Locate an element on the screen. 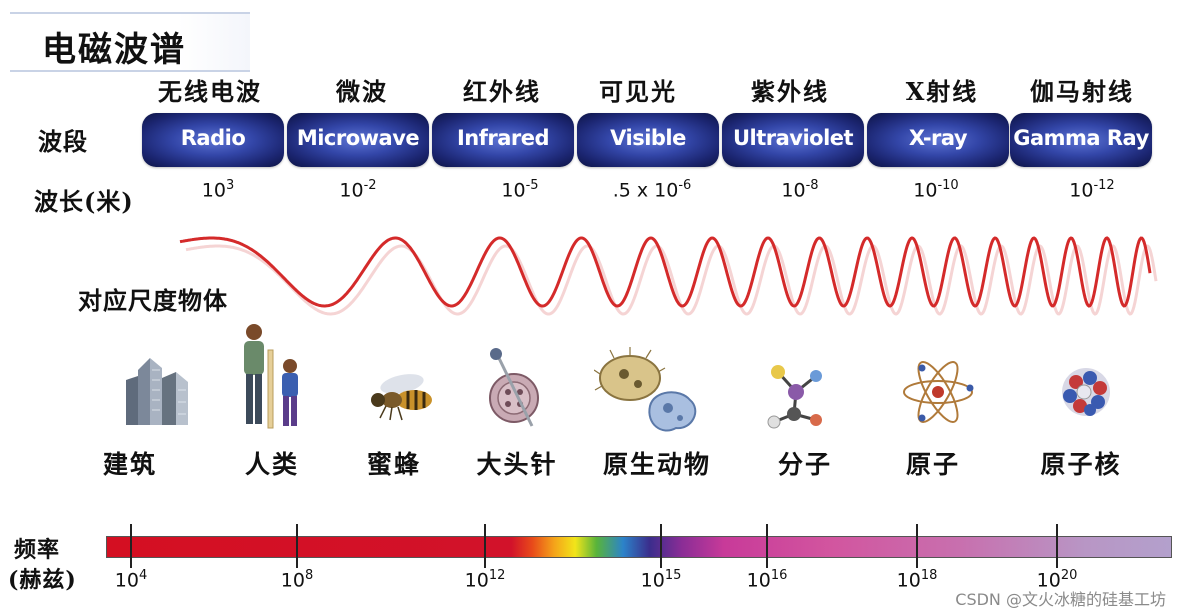  frequency-label: 1012 is located at coordinates (485, 580).